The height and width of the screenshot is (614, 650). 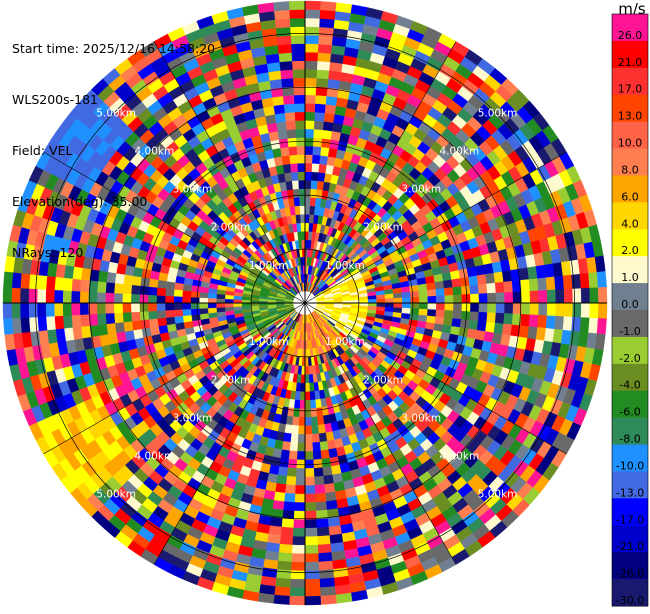 I want to click on colorbar-tick-label: -26.0, so click(x=630, y=573).